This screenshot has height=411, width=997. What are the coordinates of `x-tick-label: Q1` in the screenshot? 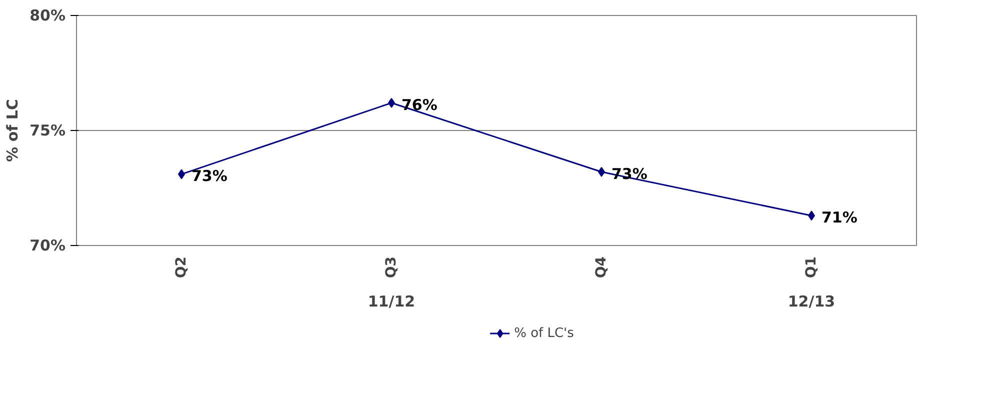 It's located at (812, 267).